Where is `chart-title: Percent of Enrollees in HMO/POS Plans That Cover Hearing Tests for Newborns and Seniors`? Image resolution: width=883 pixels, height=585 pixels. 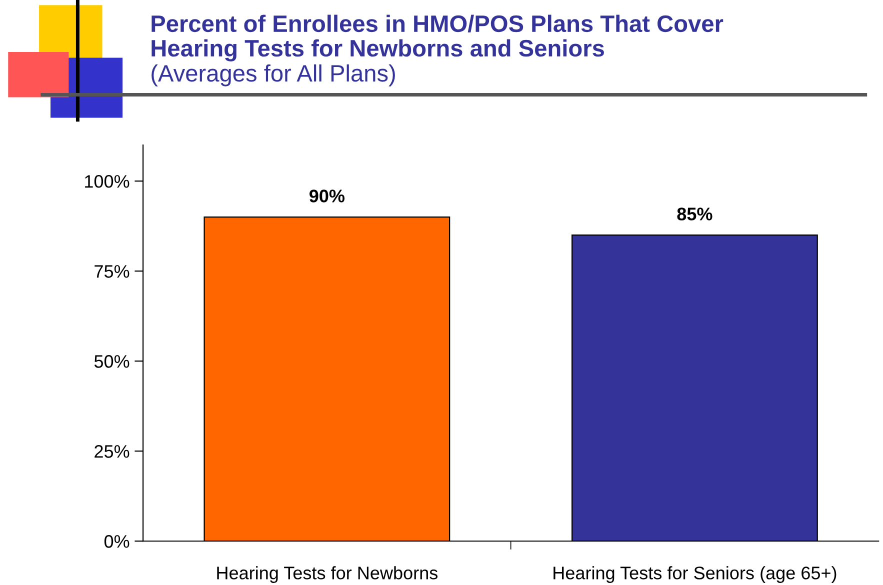
chart-title: Percent of Enrollees in HMO/POS Plans That Cover Hearing Tests for Newborns and Seniors is located at coordinates (438, 38).